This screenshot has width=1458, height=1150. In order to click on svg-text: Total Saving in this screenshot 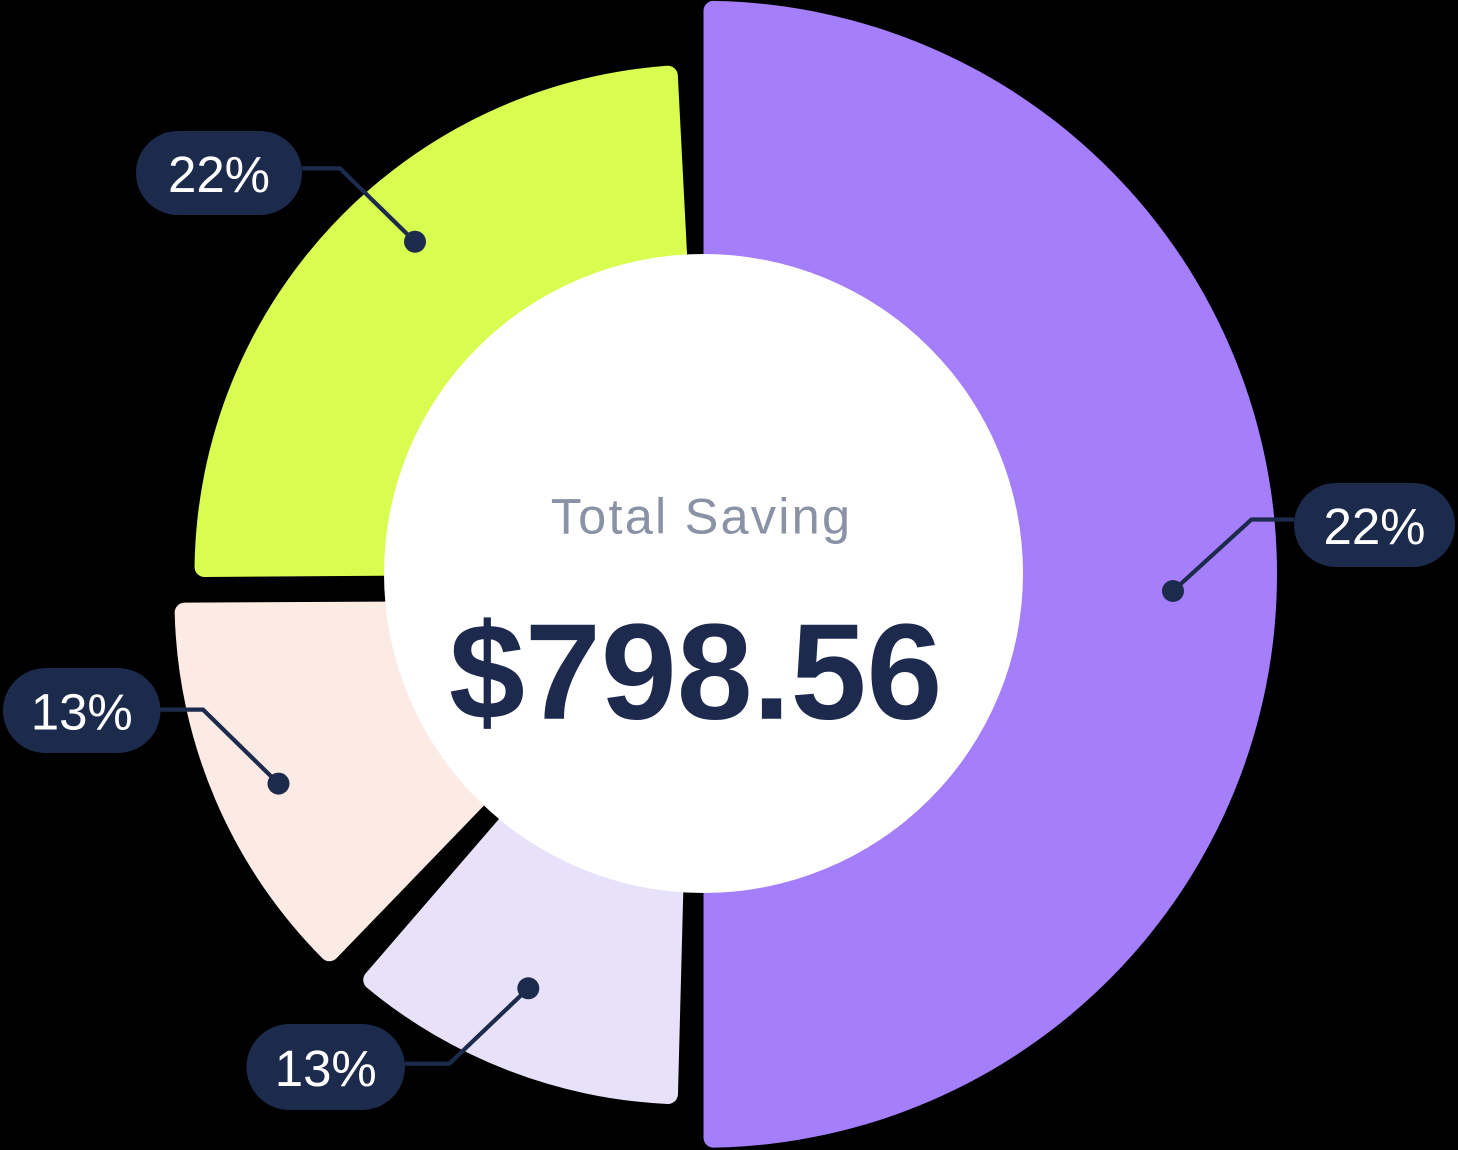, I will do `click(702, 515)`.